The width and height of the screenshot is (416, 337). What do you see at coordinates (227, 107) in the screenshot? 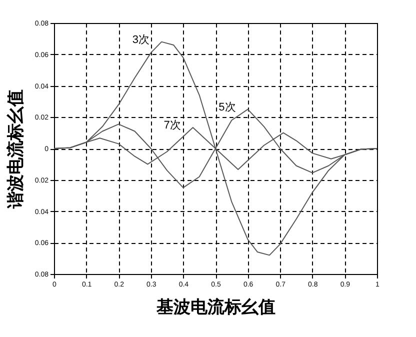
I see `series-label: 5次` at bounding box center [227, 107].